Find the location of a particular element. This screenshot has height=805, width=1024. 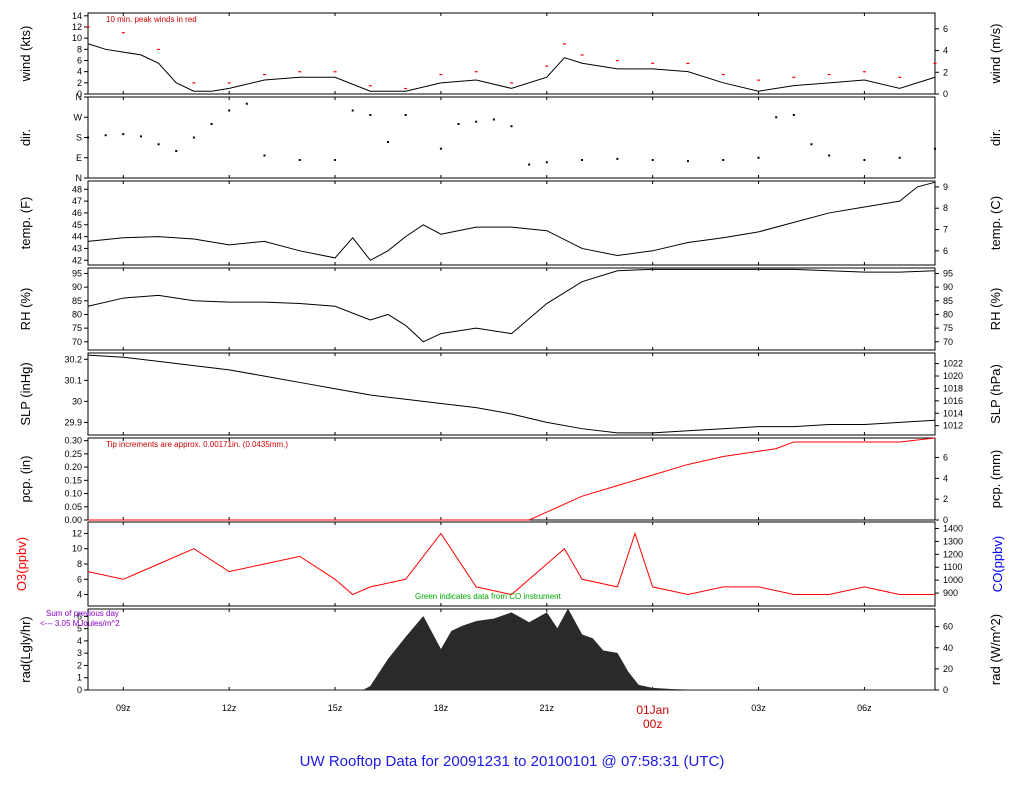

pcp-right-tick-label: 0 is located at coordinates (945, 520).